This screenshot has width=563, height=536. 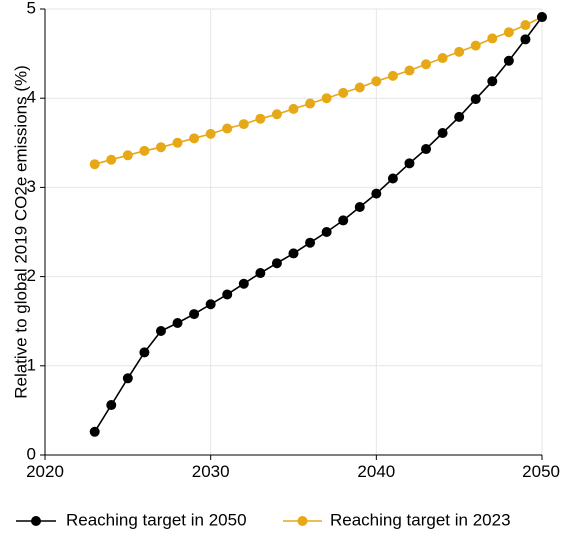 I want to click on x-tick-label: 2020, so click(x=45, y=471).